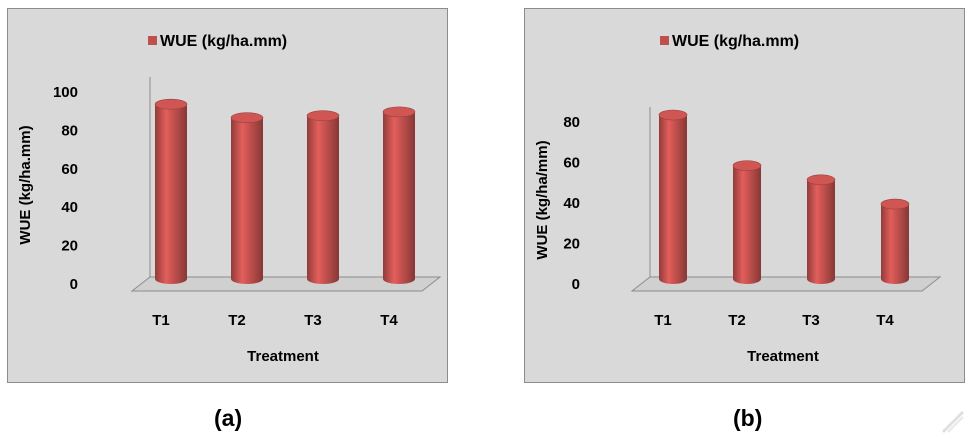 The width and height of the screenshot is (967, 438). I want to click on legend-b: WUE (kg/ha.mm), so click(729, 41).